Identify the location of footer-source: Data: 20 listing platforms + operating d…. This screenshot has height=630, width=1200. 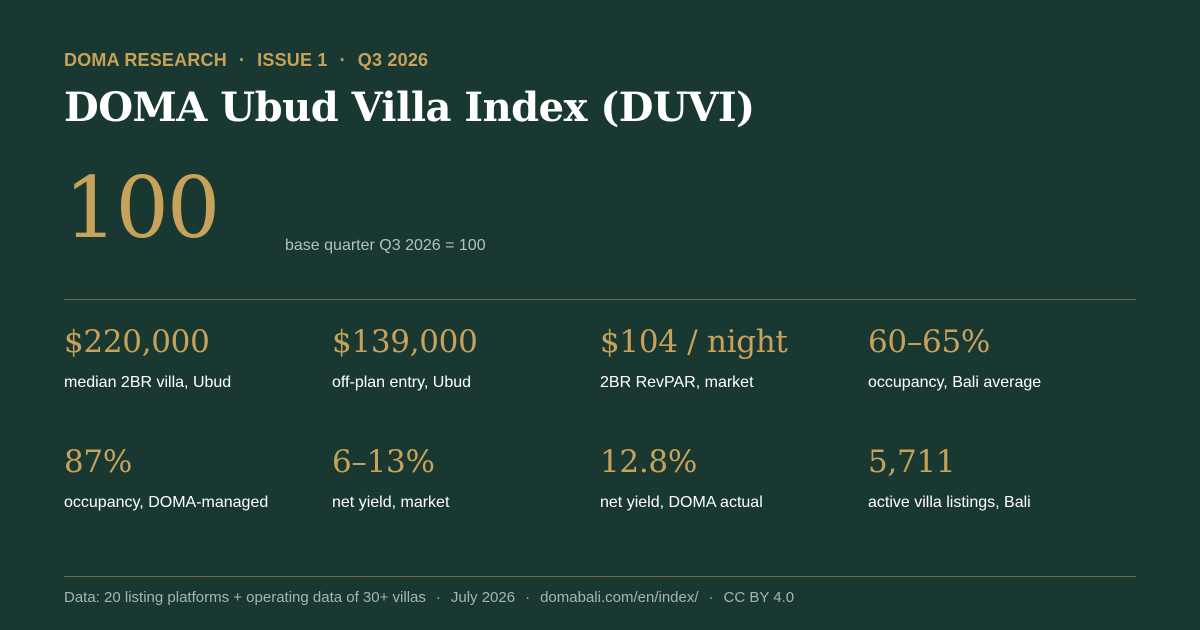
(245, 597).